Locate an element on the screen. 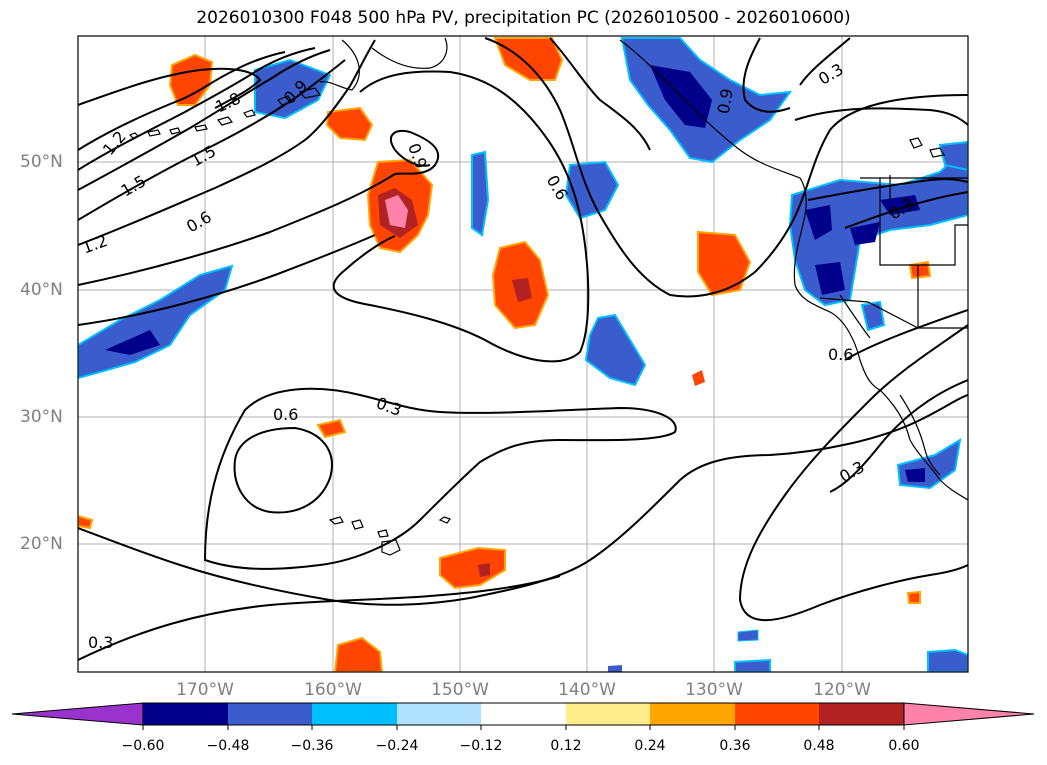 This screenshot has height=765, width=1047. lon-label: 130°W is located at coordinates (714, 690).